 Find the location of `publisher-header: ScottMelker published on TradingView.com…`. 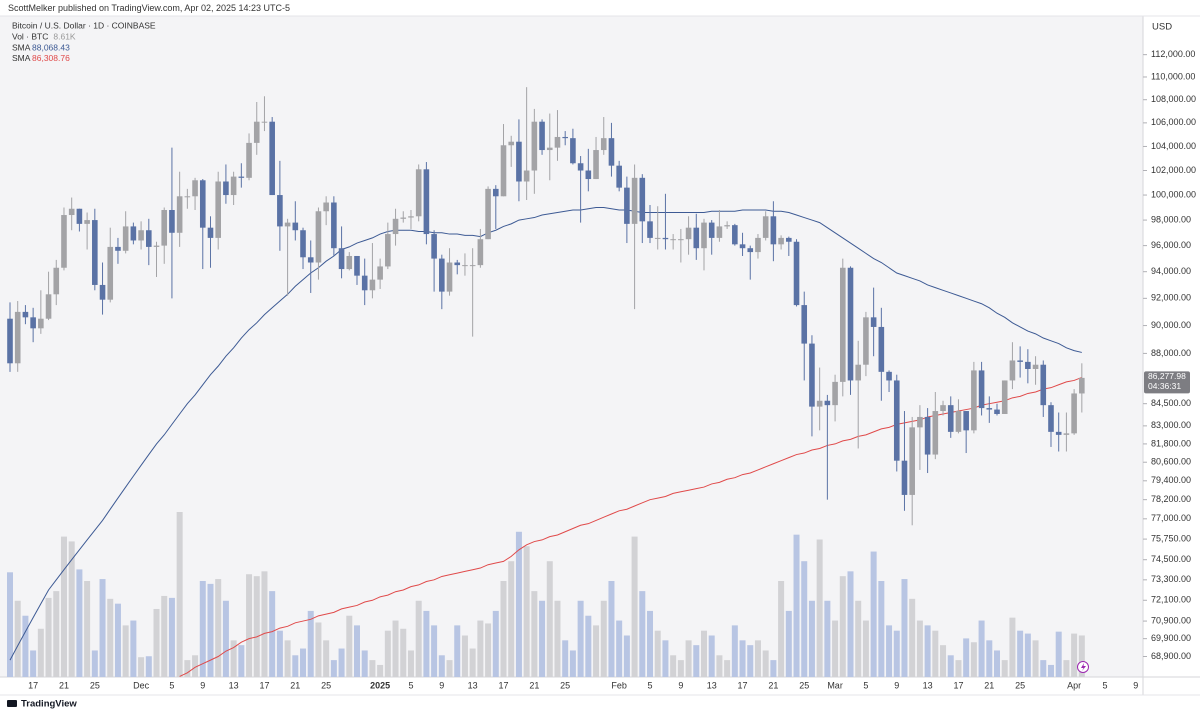

publisher-header: ScottMelker published on TradingView.com… is located at coordinates (149, 8).